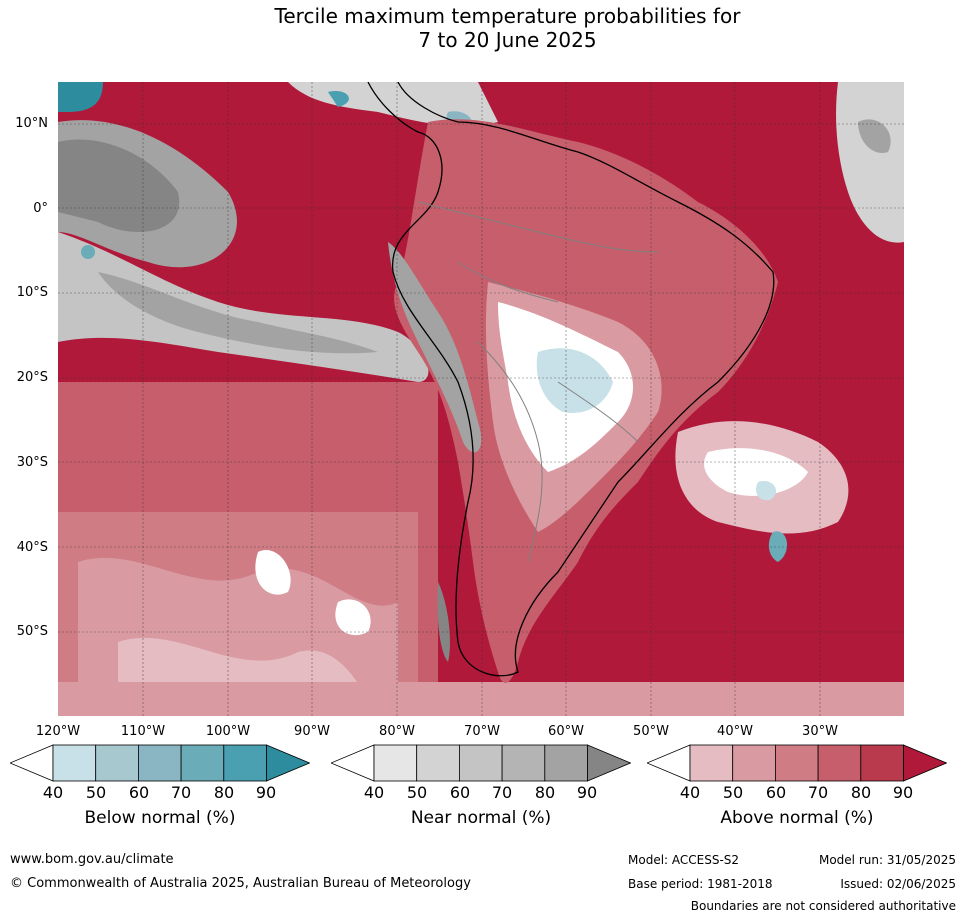 The height and width of the screenshot is (919, 965). Describe the element at coordinates (32, 631) in the screenshot. I see `lat-label-50s: 50°S` at that location.